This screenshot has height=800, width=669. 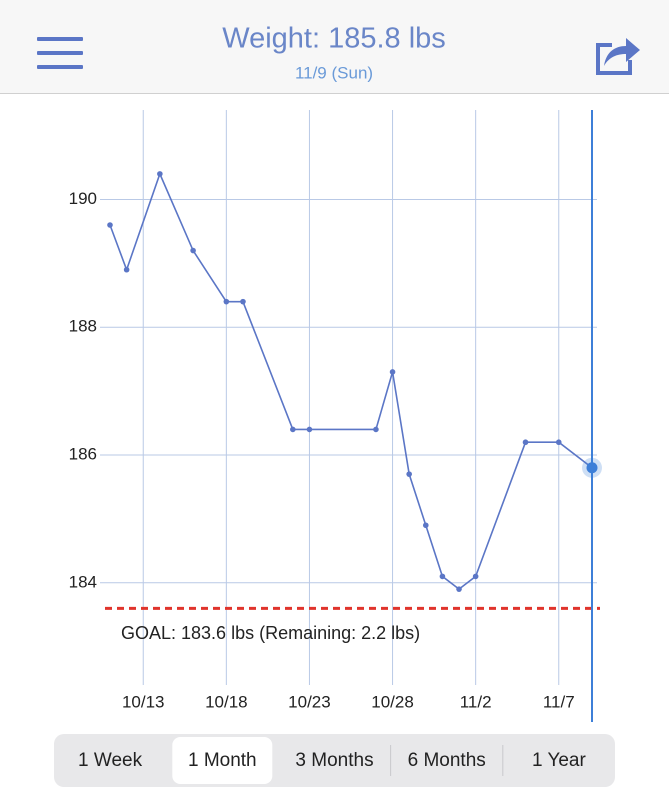 I want to click on header-subtitle: 11/9 (Sun), so click(x=334, y=72).